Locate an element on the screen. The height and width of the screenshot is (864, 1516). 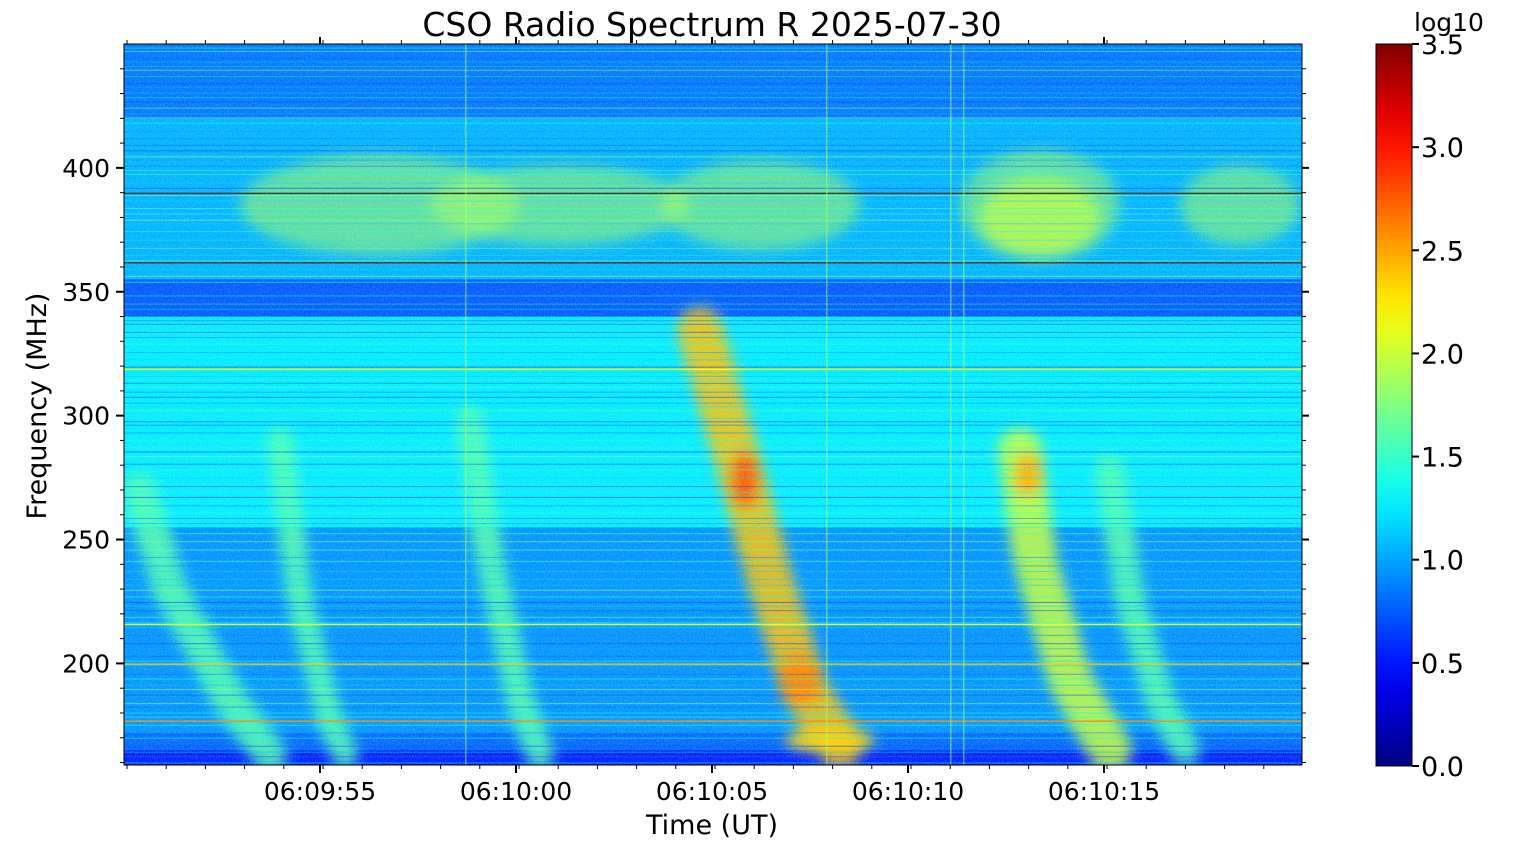
x-axis-label: Time (UT) is located at coordinates (711, 825).